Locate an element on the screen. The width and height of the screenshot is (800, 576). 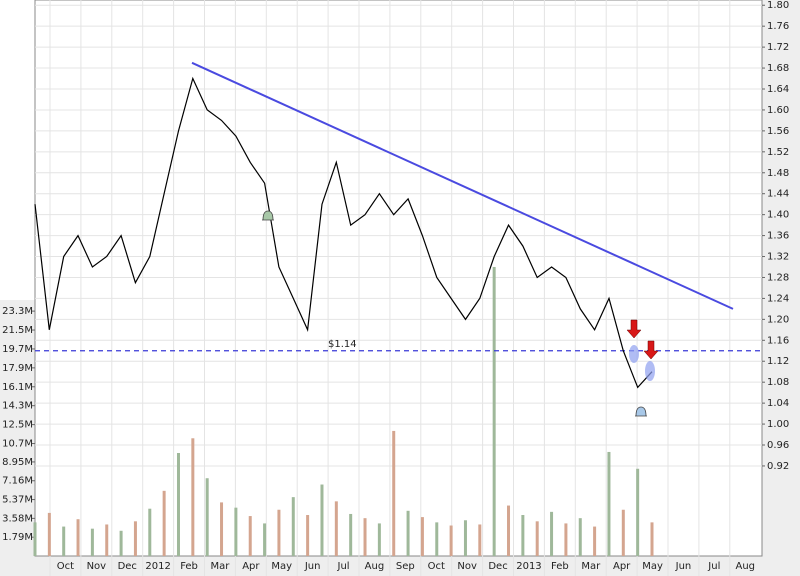
x-tick-label: Sep is located at coordinates (405, 566).